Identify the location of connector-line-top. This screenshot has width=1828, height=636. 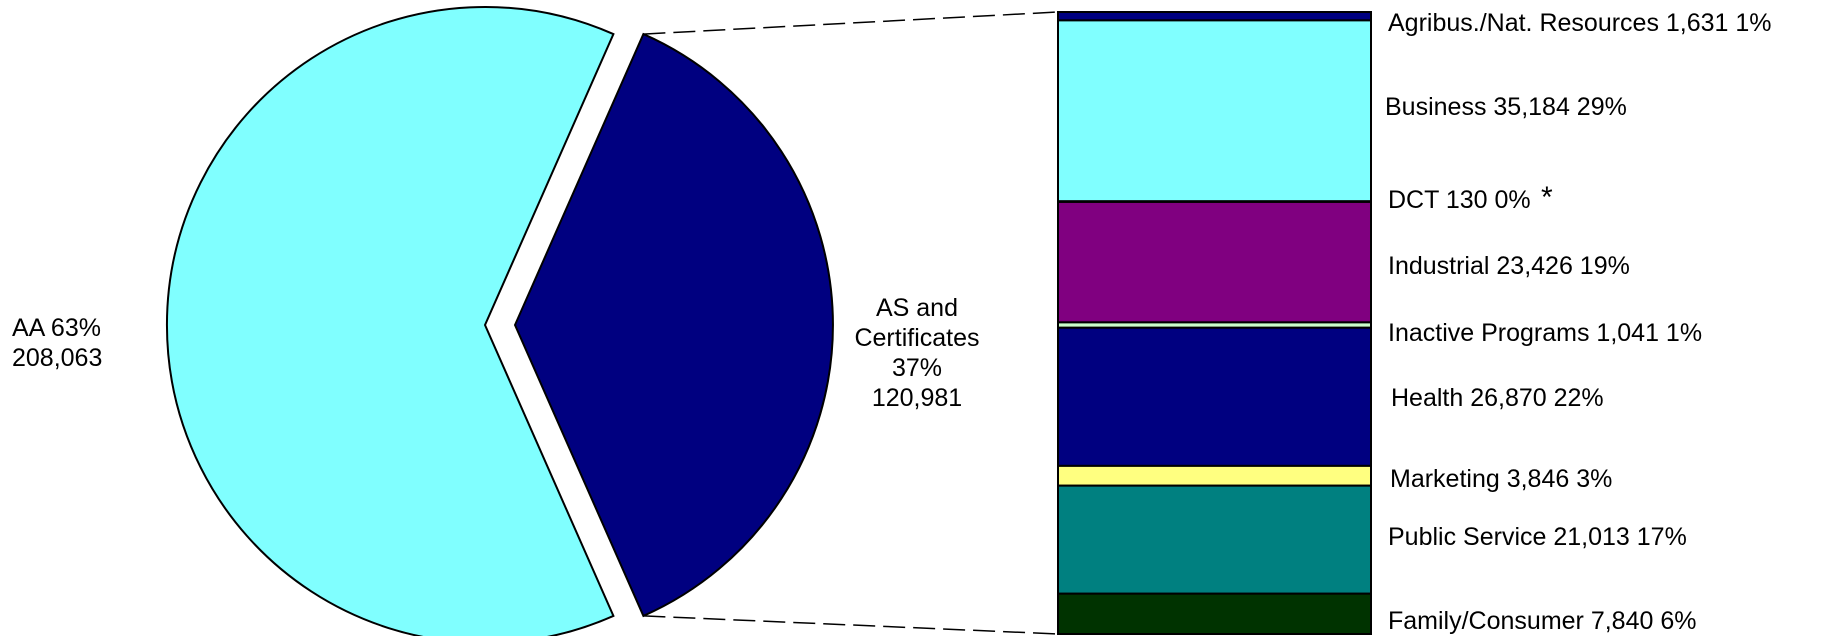
(851, 23).